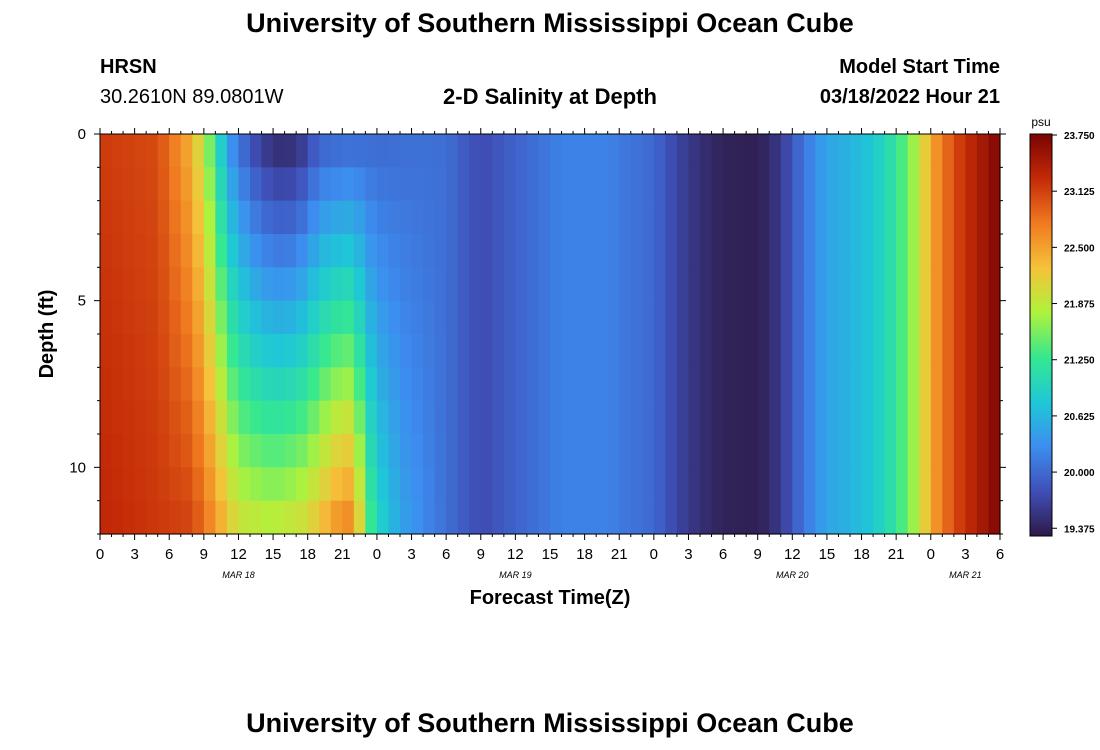  What do you see at coordinates (861, 554) in the screenshot?
I see `x-tick-label: 18` at bounding box center [861, 554].